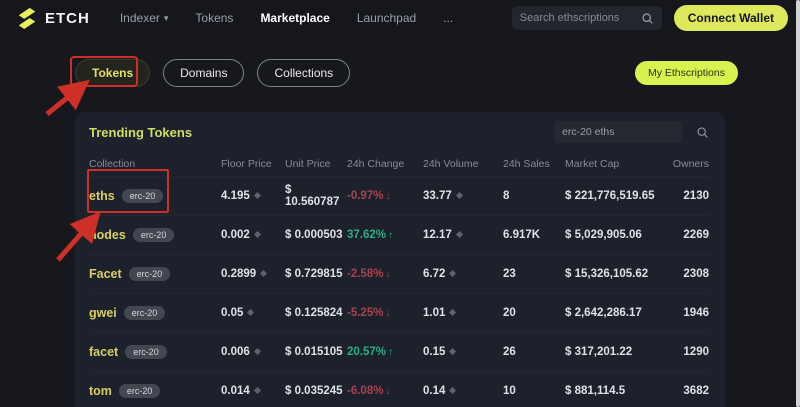  Describe the element at coordinates (369, 274) in the screenshot. I see `change-cell: -2.58% ↓` at that location.